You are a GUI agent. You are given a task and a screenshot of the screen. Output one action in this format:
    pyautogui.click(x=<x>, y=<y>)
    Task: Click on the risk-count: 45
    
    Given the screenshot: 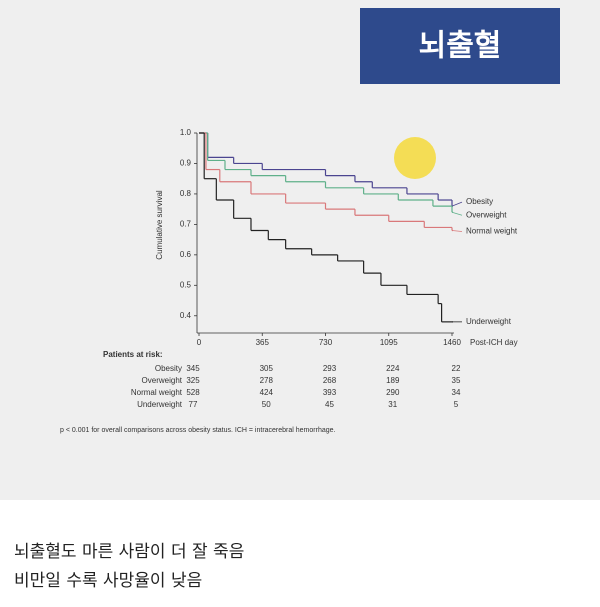 What is the action you would take?
    pyautogui.click(x=329, y=404)
    